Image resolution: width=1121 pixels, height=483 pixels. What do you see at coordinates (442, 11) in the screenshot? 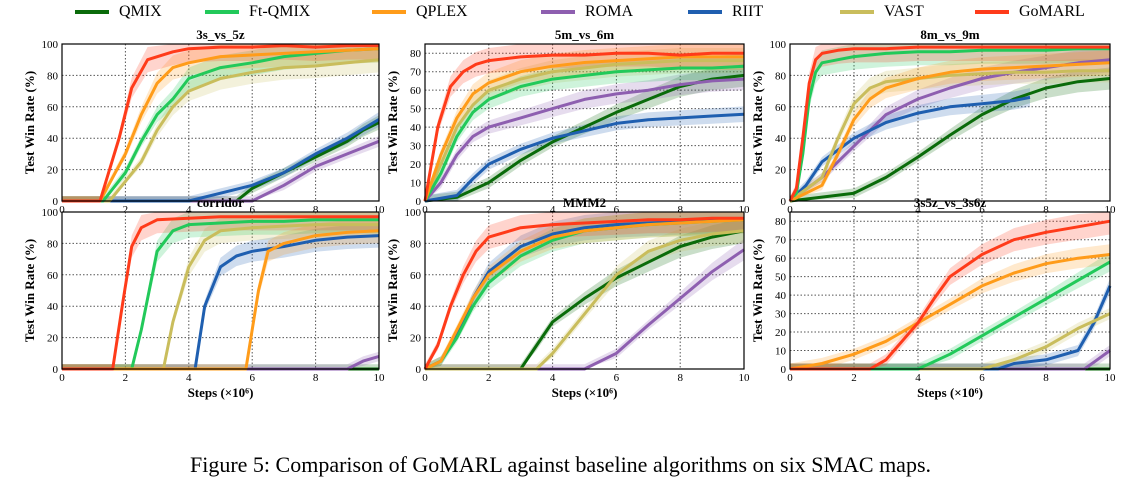
I see `legend-label: QPLEX` at bounding box center [442, 11].